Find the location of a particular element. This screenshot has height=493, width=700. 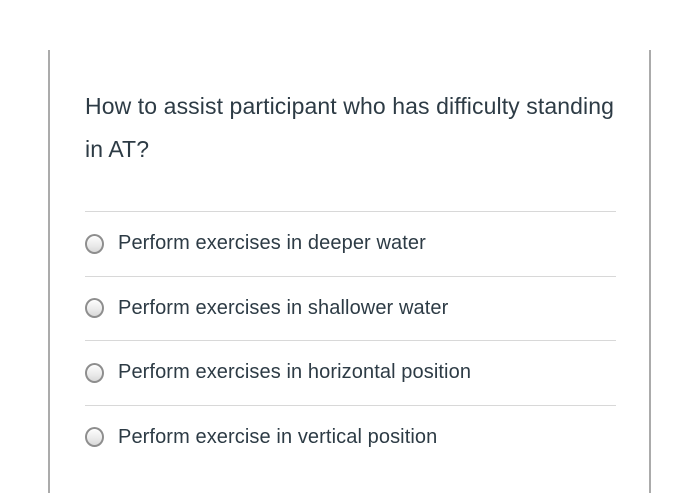

answer-option-label: Perform exercises in deeper water is located at coordinates (272, 243).